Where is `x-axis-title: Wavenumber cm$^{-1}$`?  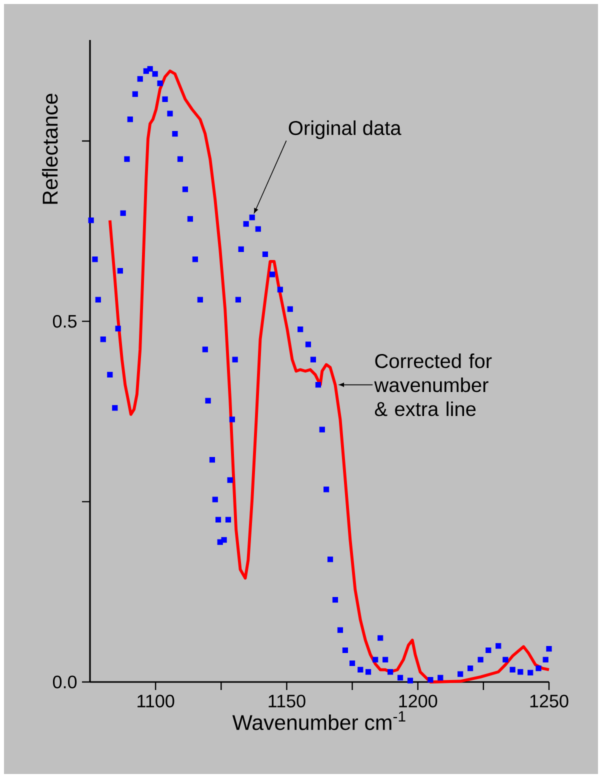 x-axis-title: Wavenumber cm$^{-1}$ is located at coordinates (319, 720).